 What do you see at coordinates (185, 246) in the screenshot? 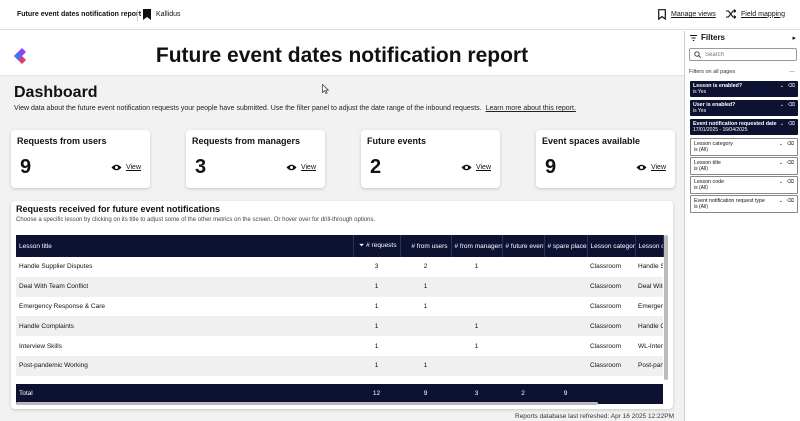
I see `column-header-lesson-title: Lesson title` at bounding box center [185, 246].